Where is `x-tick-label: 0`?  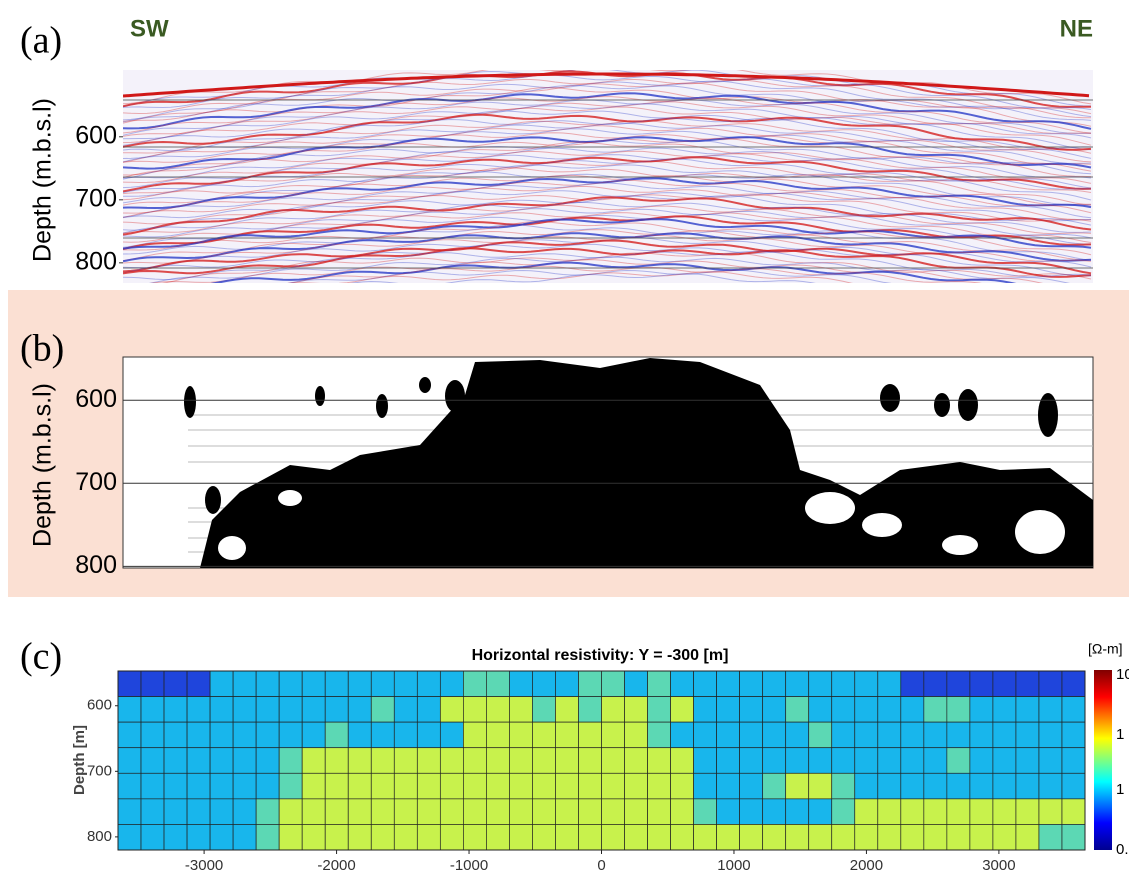
x-tick-label: 0 is located at coordinates (601, 865).